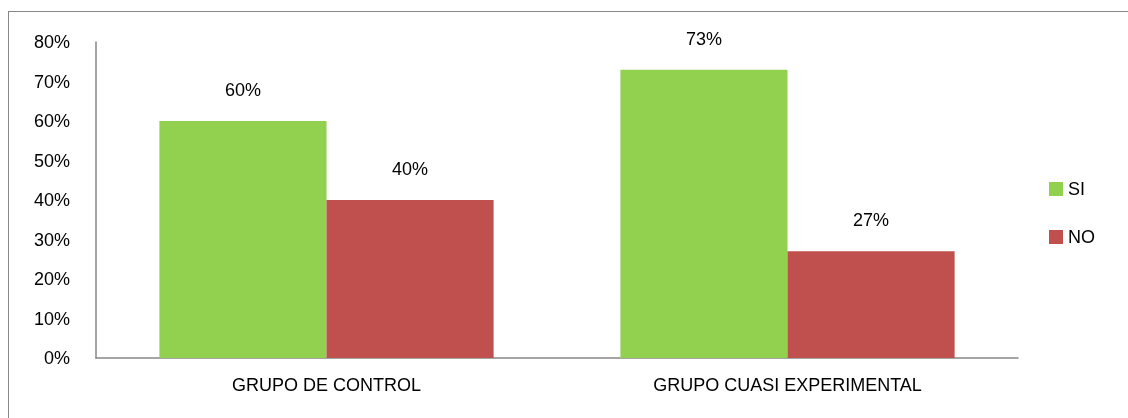  Describe the element at coordinates (51, 239) in the screenshot. I see `y-tick-label: 30%` at that location.